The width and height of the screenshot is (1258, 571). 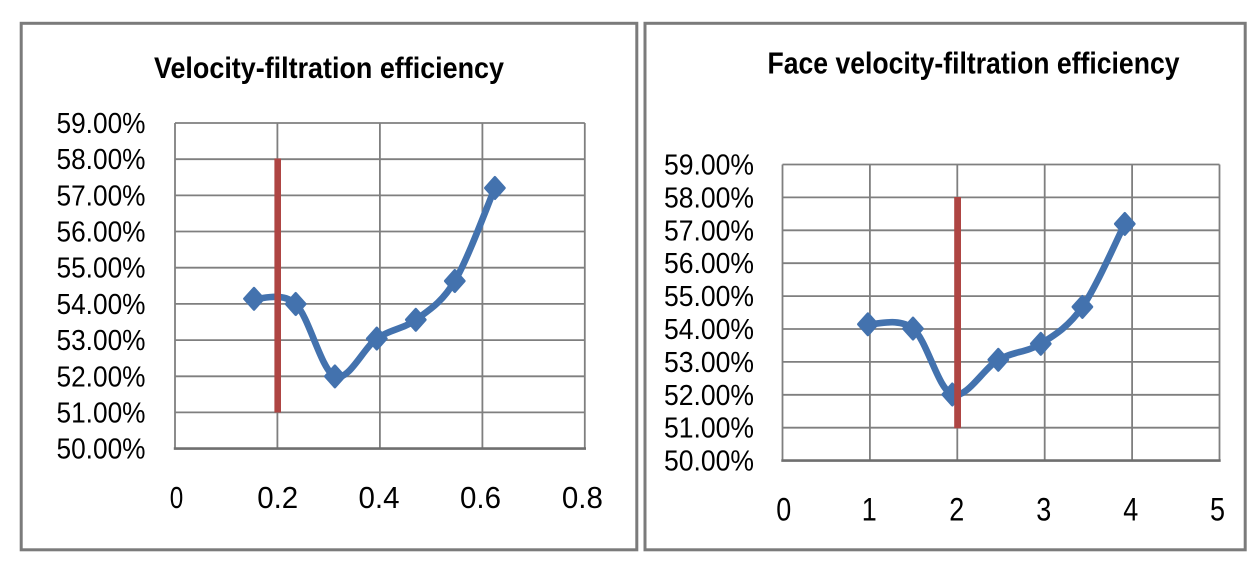 What do you see at coordinates (379, 497) in the screenshot?
I see `svg-text: 0.4` at bounding box center [379, 497].